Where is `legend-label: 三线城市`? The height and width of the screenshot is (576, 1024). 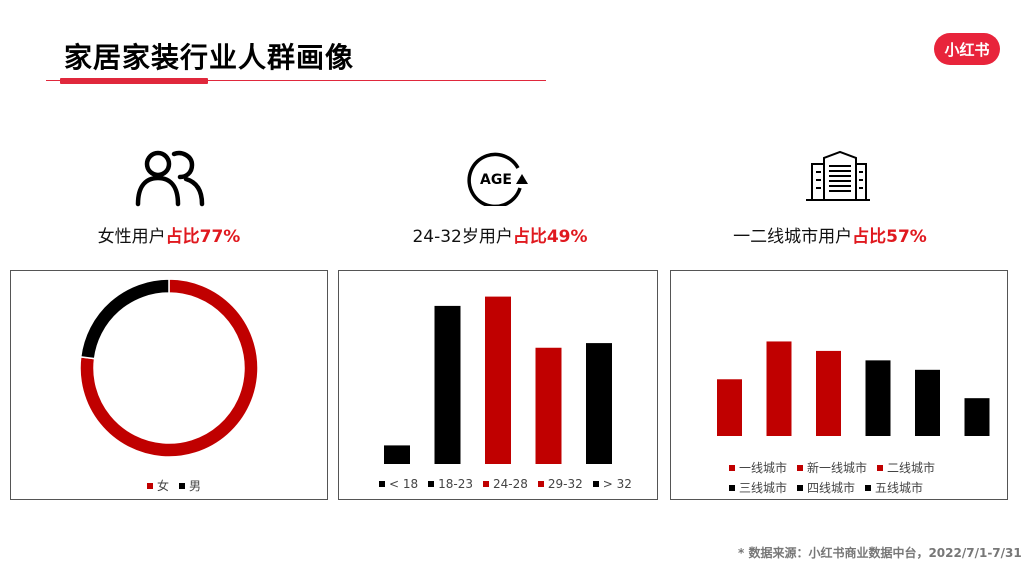 legend-label: 三线城市 is located at coordinates (763, 488).